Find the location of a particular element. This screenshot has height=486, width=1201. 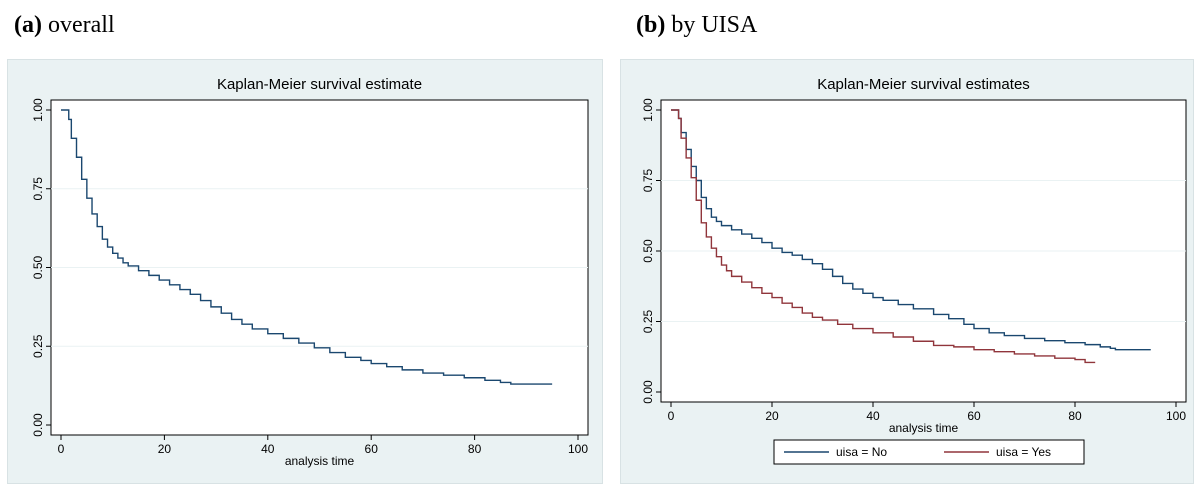

panel-b-caption: by UISA is located at coordinates (711, 25).